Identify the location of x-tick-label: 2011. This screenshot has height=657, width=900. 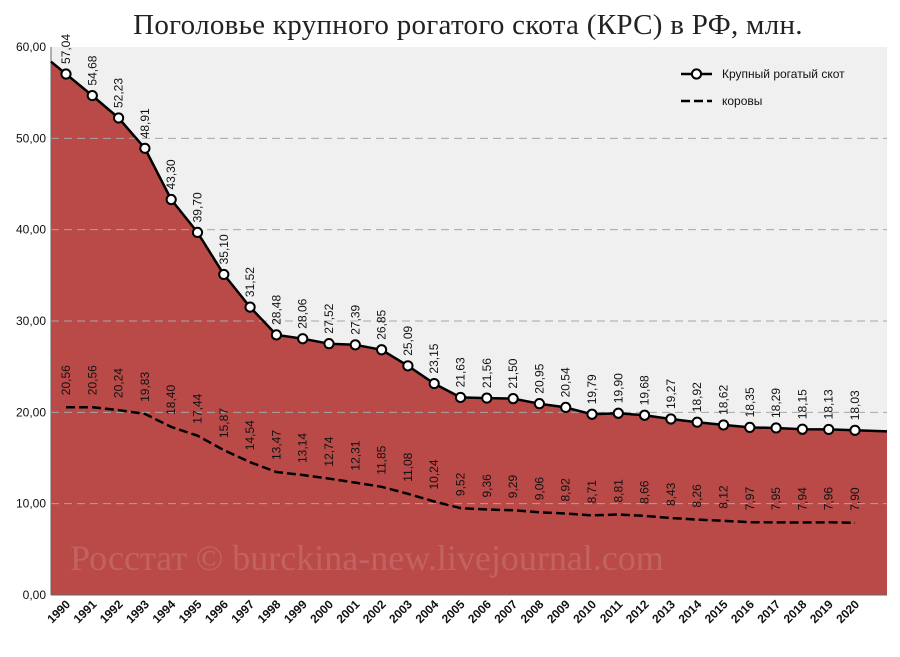
(611, 611).